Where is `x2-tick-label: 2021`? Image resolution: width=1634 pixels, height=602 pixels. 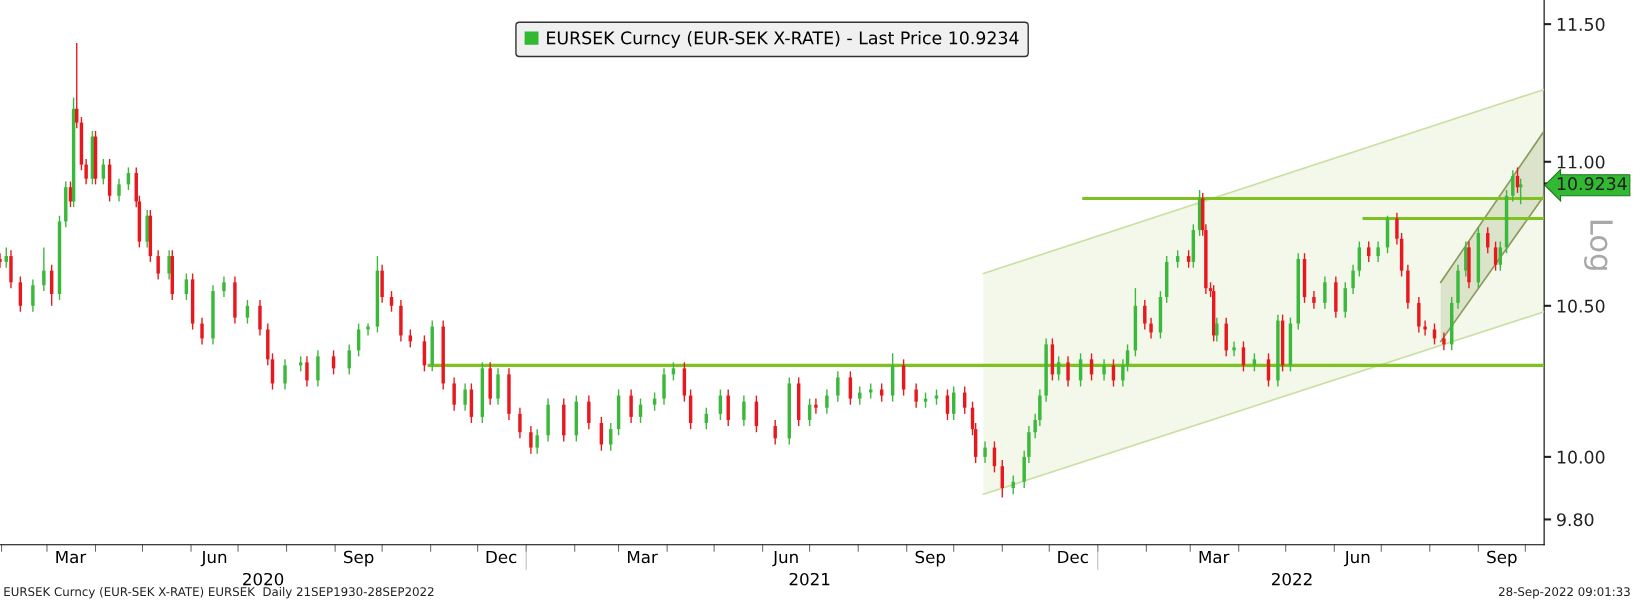
x2-tick-label: 2021 is located at coordinates (809, 579).